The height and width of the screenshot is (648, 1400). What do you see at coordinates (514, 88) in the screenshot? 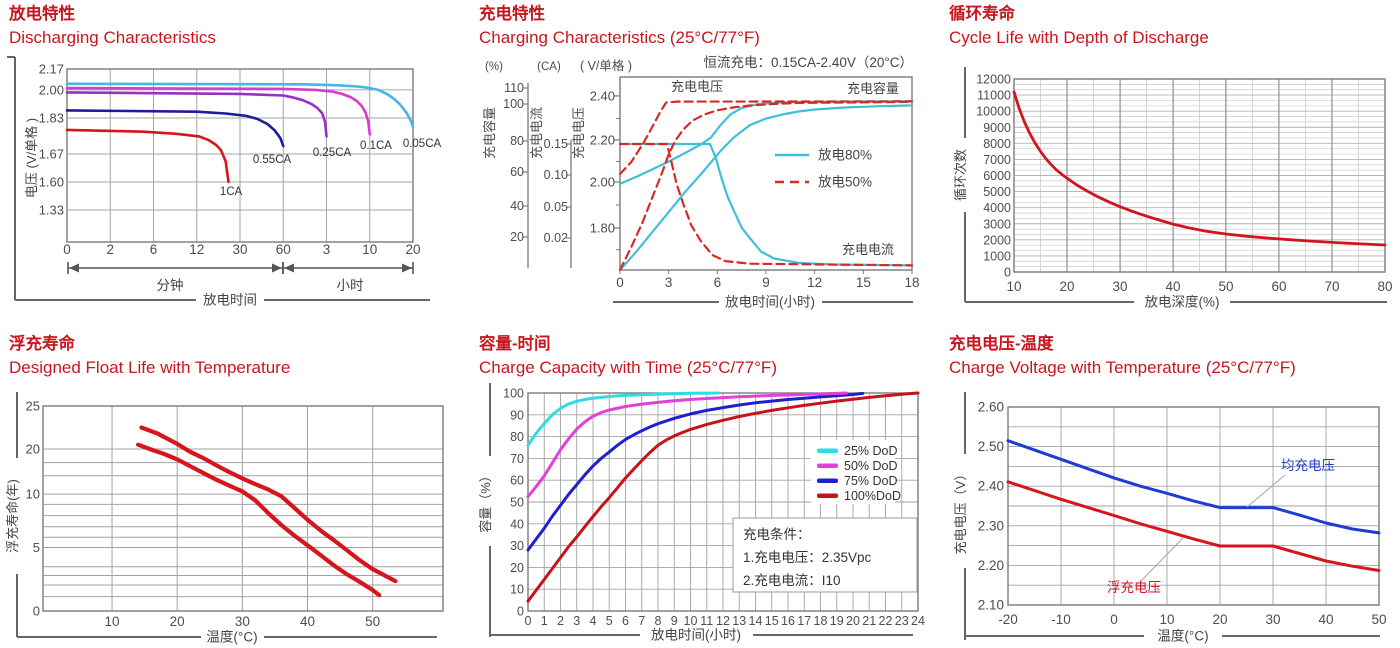
I see `side-axis-tick-label: 110` at bounding box center [514, 88].